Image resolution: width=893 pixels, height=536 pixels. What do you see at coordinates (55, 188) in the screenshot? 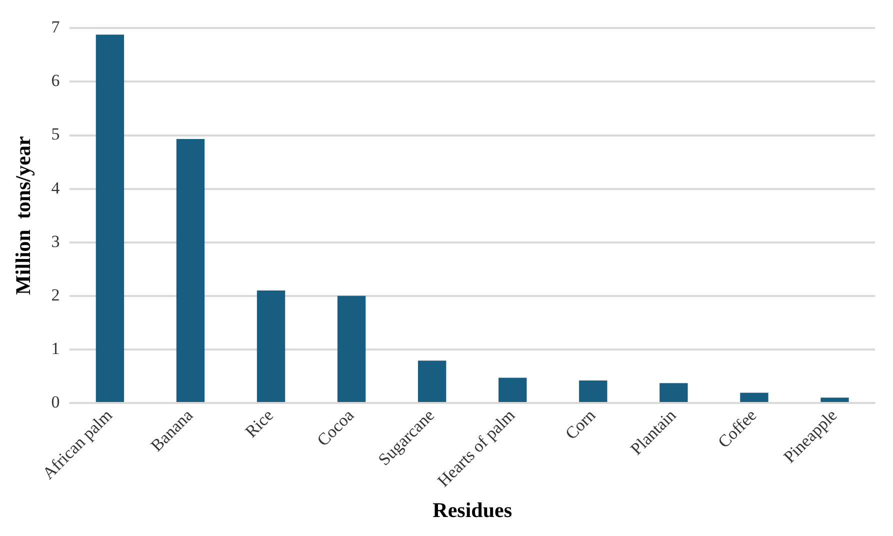
I see `y-tick-label: 4` at bounding box center [55, 188].